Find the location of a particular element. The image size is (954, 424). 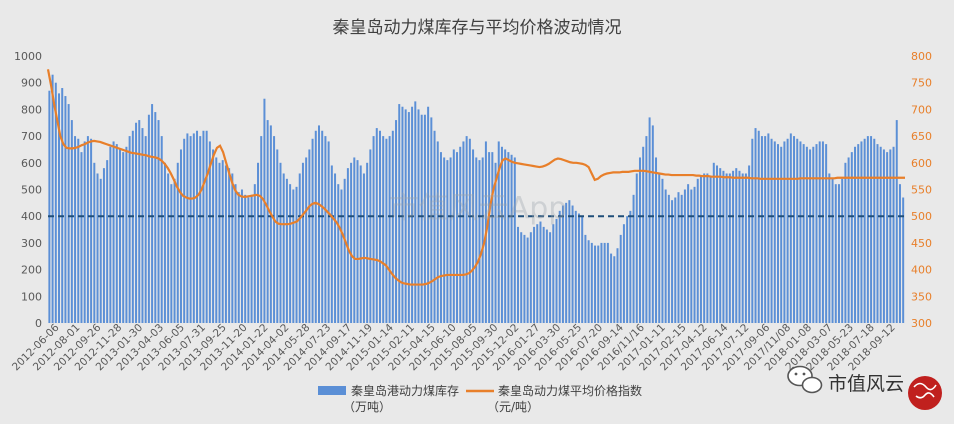

right-y-axis: 300 350 400 450 500 550 600 650 700 750 800 is located at coordinates (921, 190).